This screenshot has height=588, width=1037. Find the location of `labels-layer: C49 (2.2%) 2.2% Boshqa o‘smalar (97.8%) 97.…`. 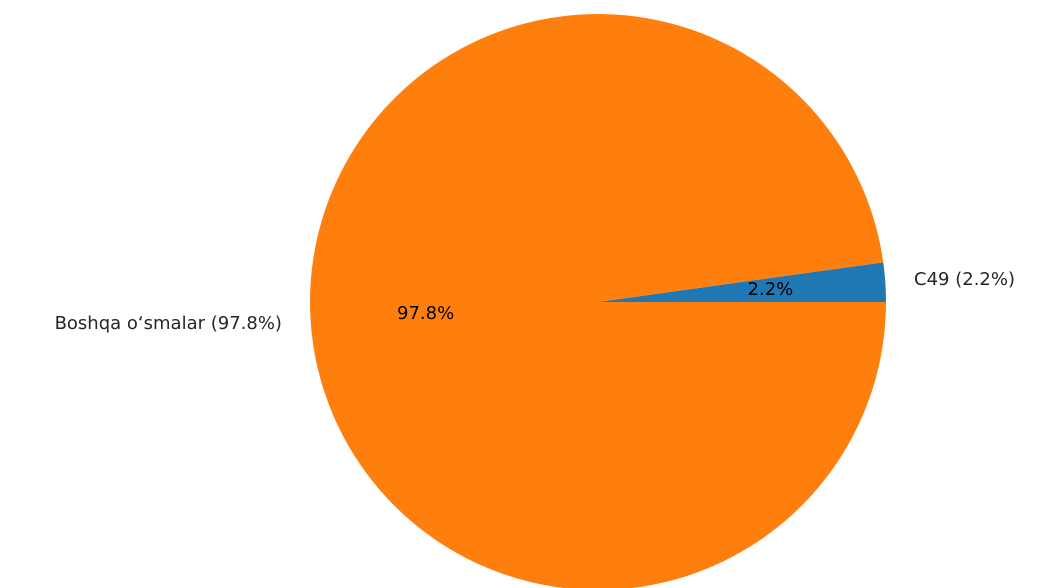

labels-layer: C49 (2.2%) 2.2% Boshqa o‘smalar (97.8%) 97.… is located at coordinates (535, 301).